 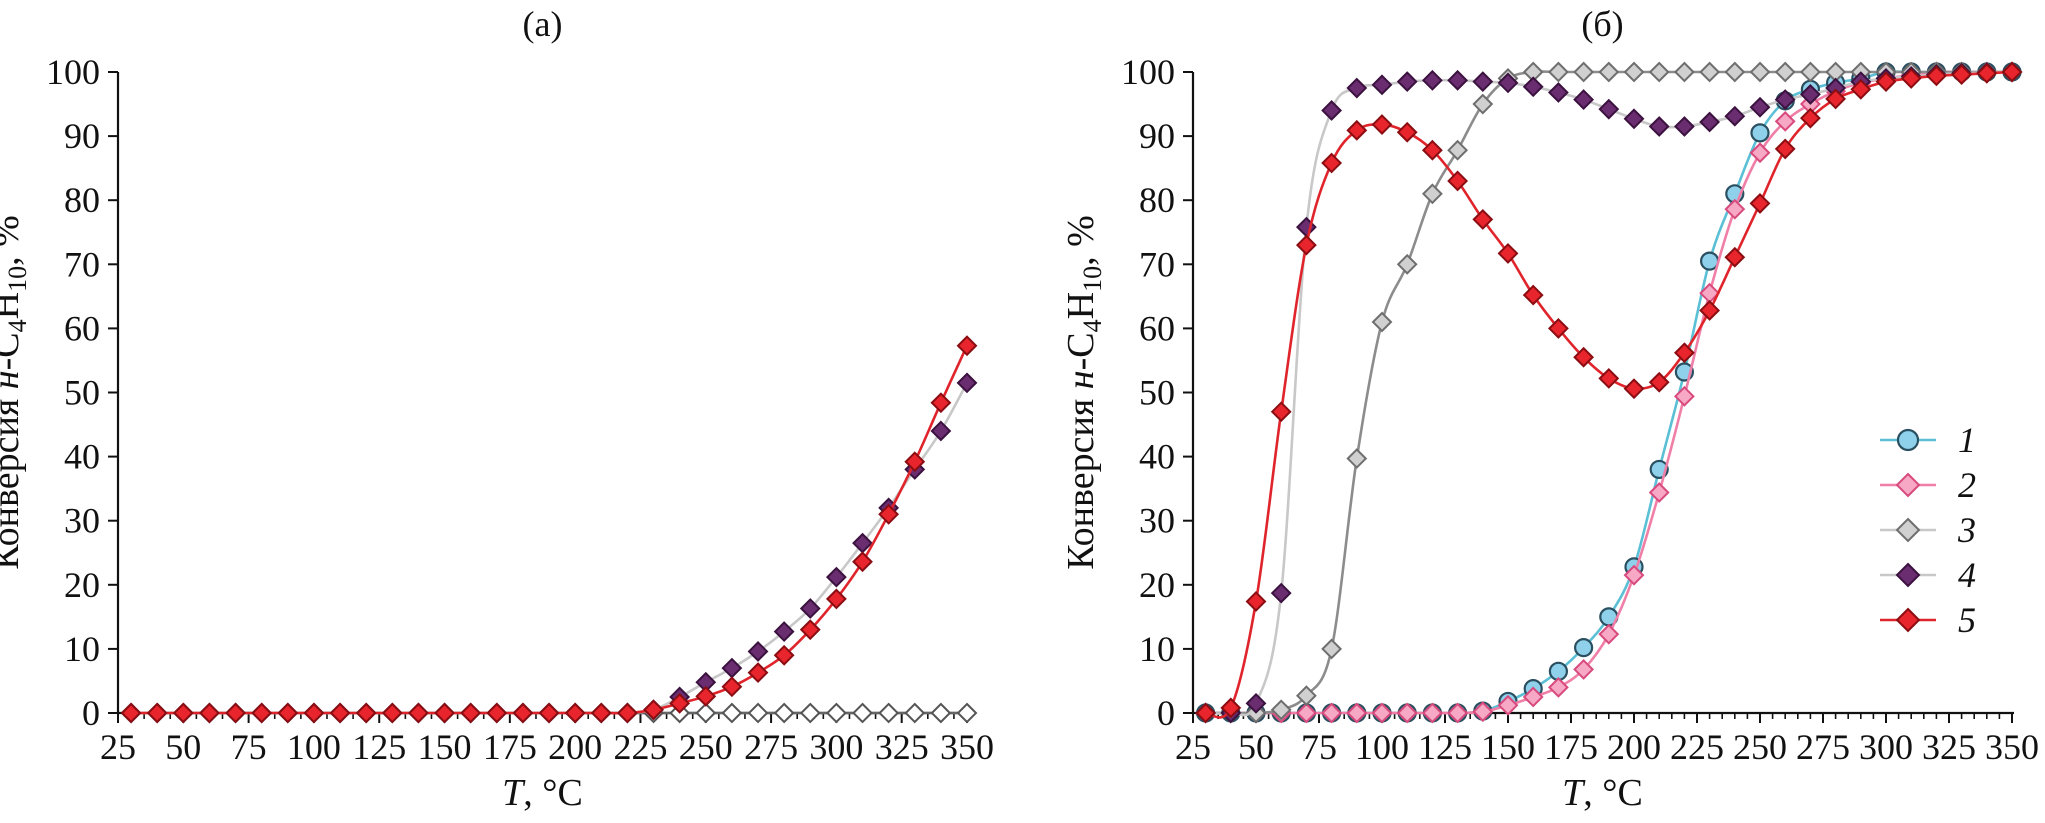 What do you see at coordinates (575, 747) in the screenshot?
I see `x-tick-label: 200` at bounding box center [575, 747].